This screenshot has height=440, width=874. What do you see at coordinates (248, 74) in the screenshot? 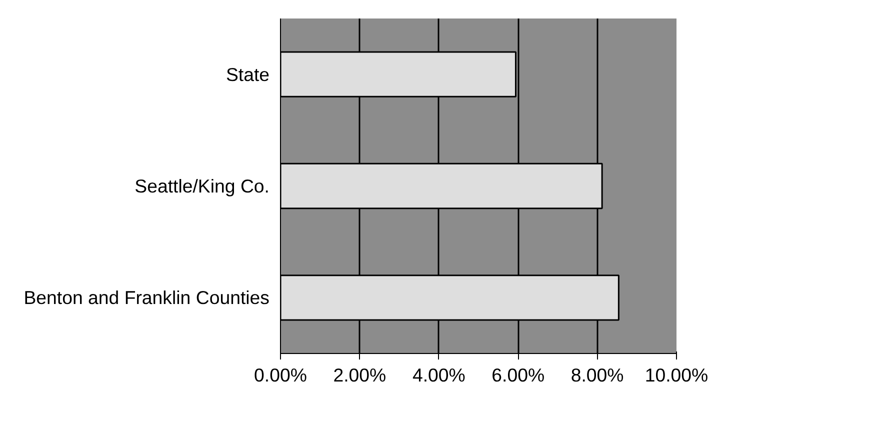
I see `y-tick-label: State` at bounding box center [248, 74].